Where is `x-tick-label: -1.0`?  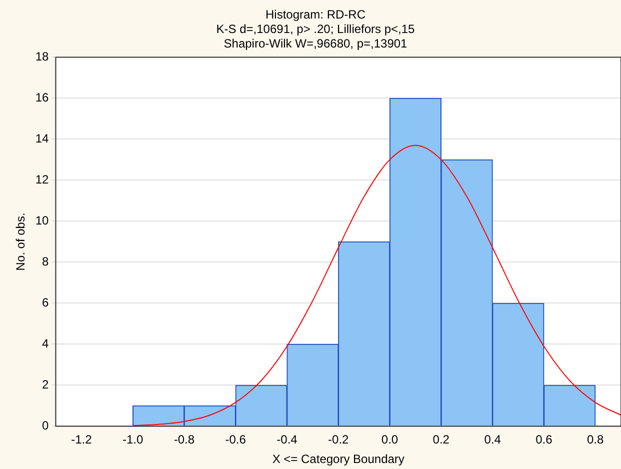
x-tick-label: -1.0 is located at coordinates (133, 439).